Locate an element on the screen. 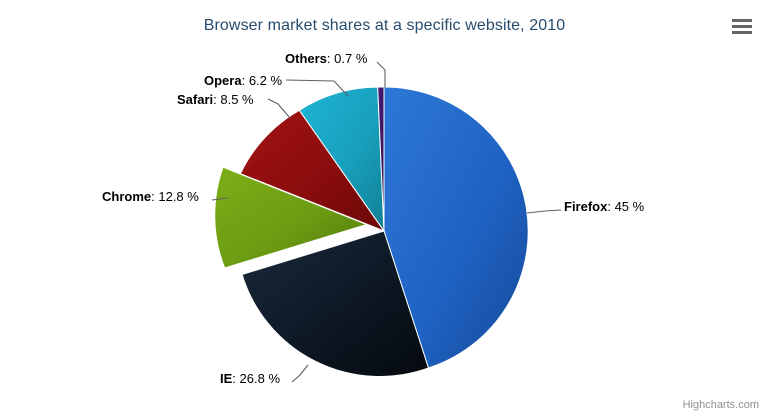 The width and height of the screenshot is (769, 416). connector-chrome is located at coordinates (220, 199).